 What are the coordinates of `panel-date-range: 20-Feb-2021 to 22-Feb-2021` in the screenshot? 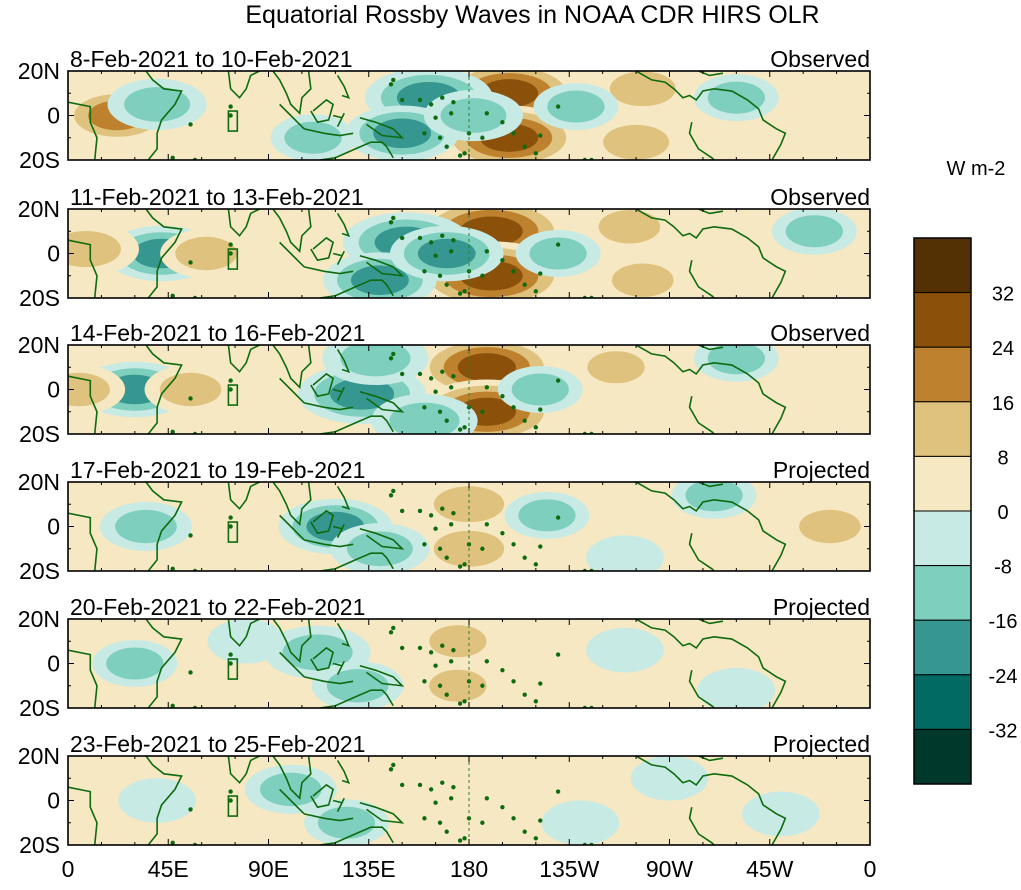 It's located at (217, 607).